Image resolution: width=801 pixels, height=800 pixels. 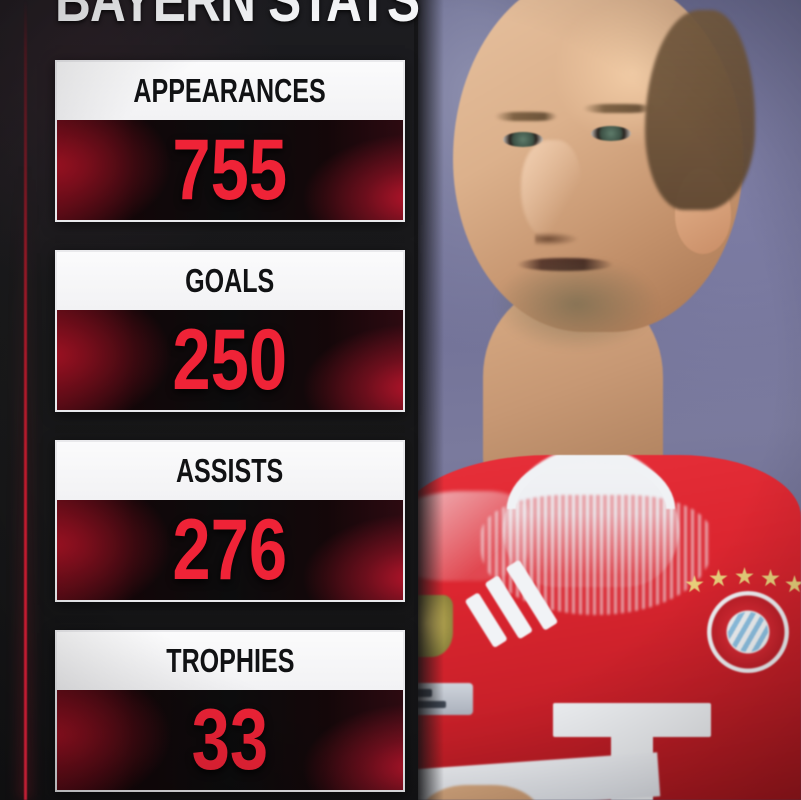 I want to click on stat-card-assists: ASSISTS 276, so click(x=230, y=521).